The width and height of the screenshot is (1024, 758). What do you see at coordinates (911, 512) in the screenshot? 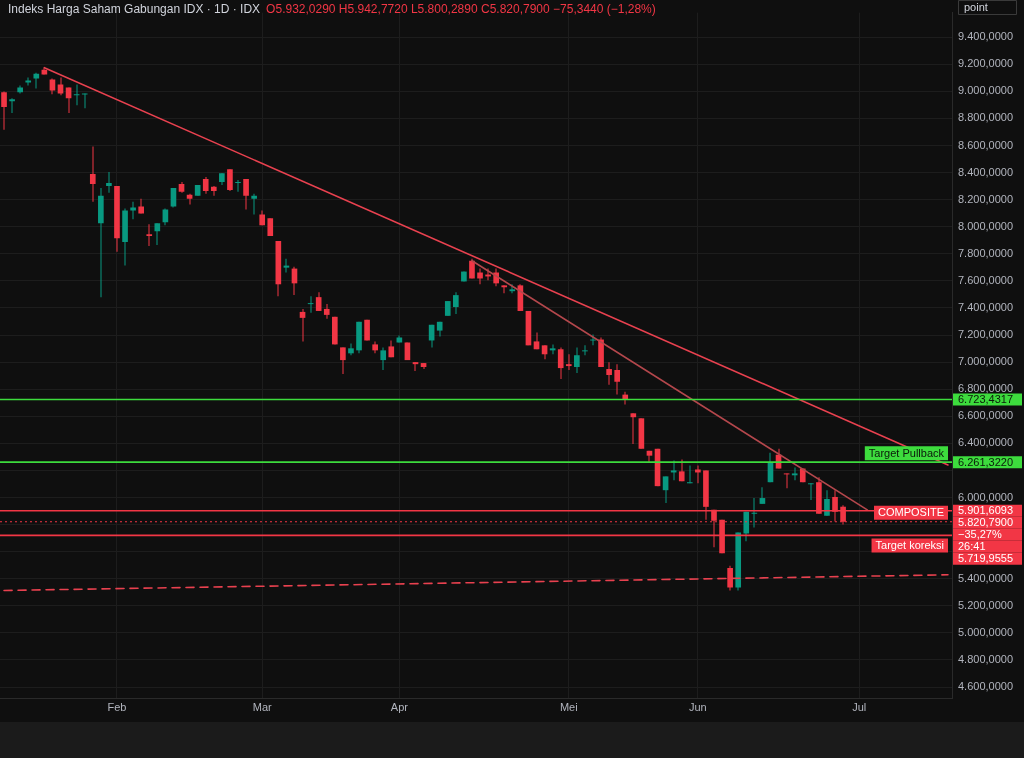
I see `ref-line-label: COMPOSITE` at bounding box center [911, 512].